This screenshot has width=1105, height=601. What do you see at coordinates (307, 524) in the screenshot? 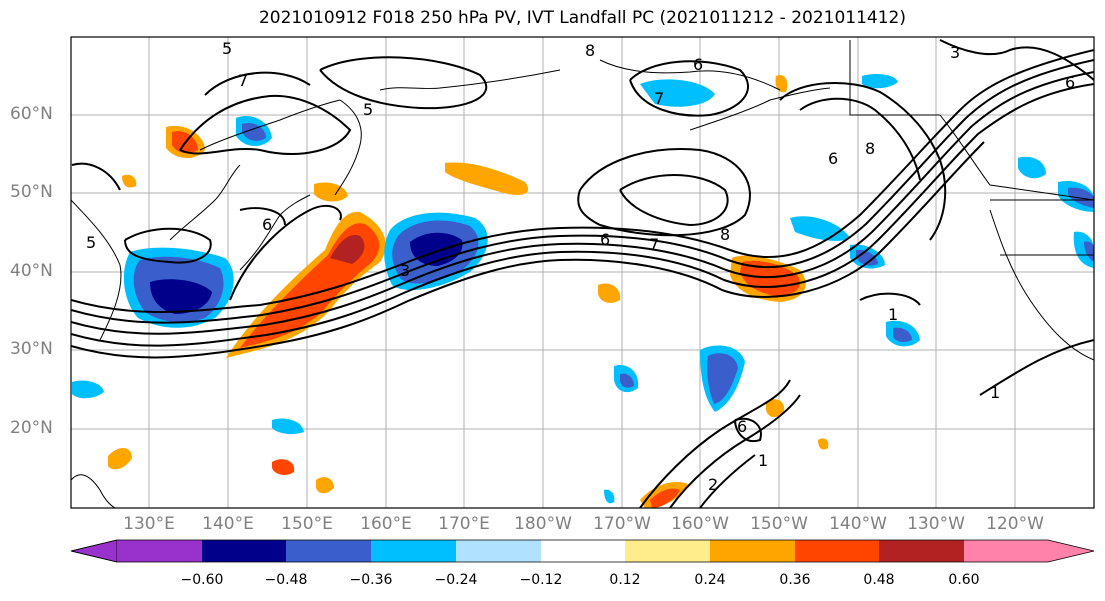
I see `lon-label: 150°E` at bounding box center [307, 524].